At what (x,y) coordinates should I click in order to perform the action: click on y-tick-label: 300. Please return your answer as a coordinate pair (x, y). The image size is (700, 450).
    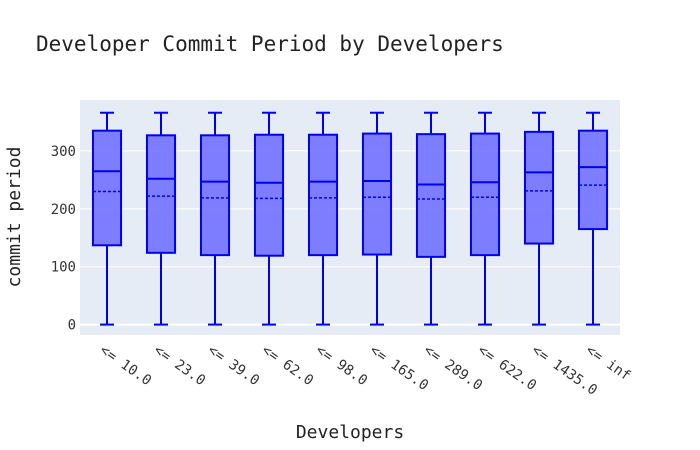
    Looking at the image, I should click on (63, 152).